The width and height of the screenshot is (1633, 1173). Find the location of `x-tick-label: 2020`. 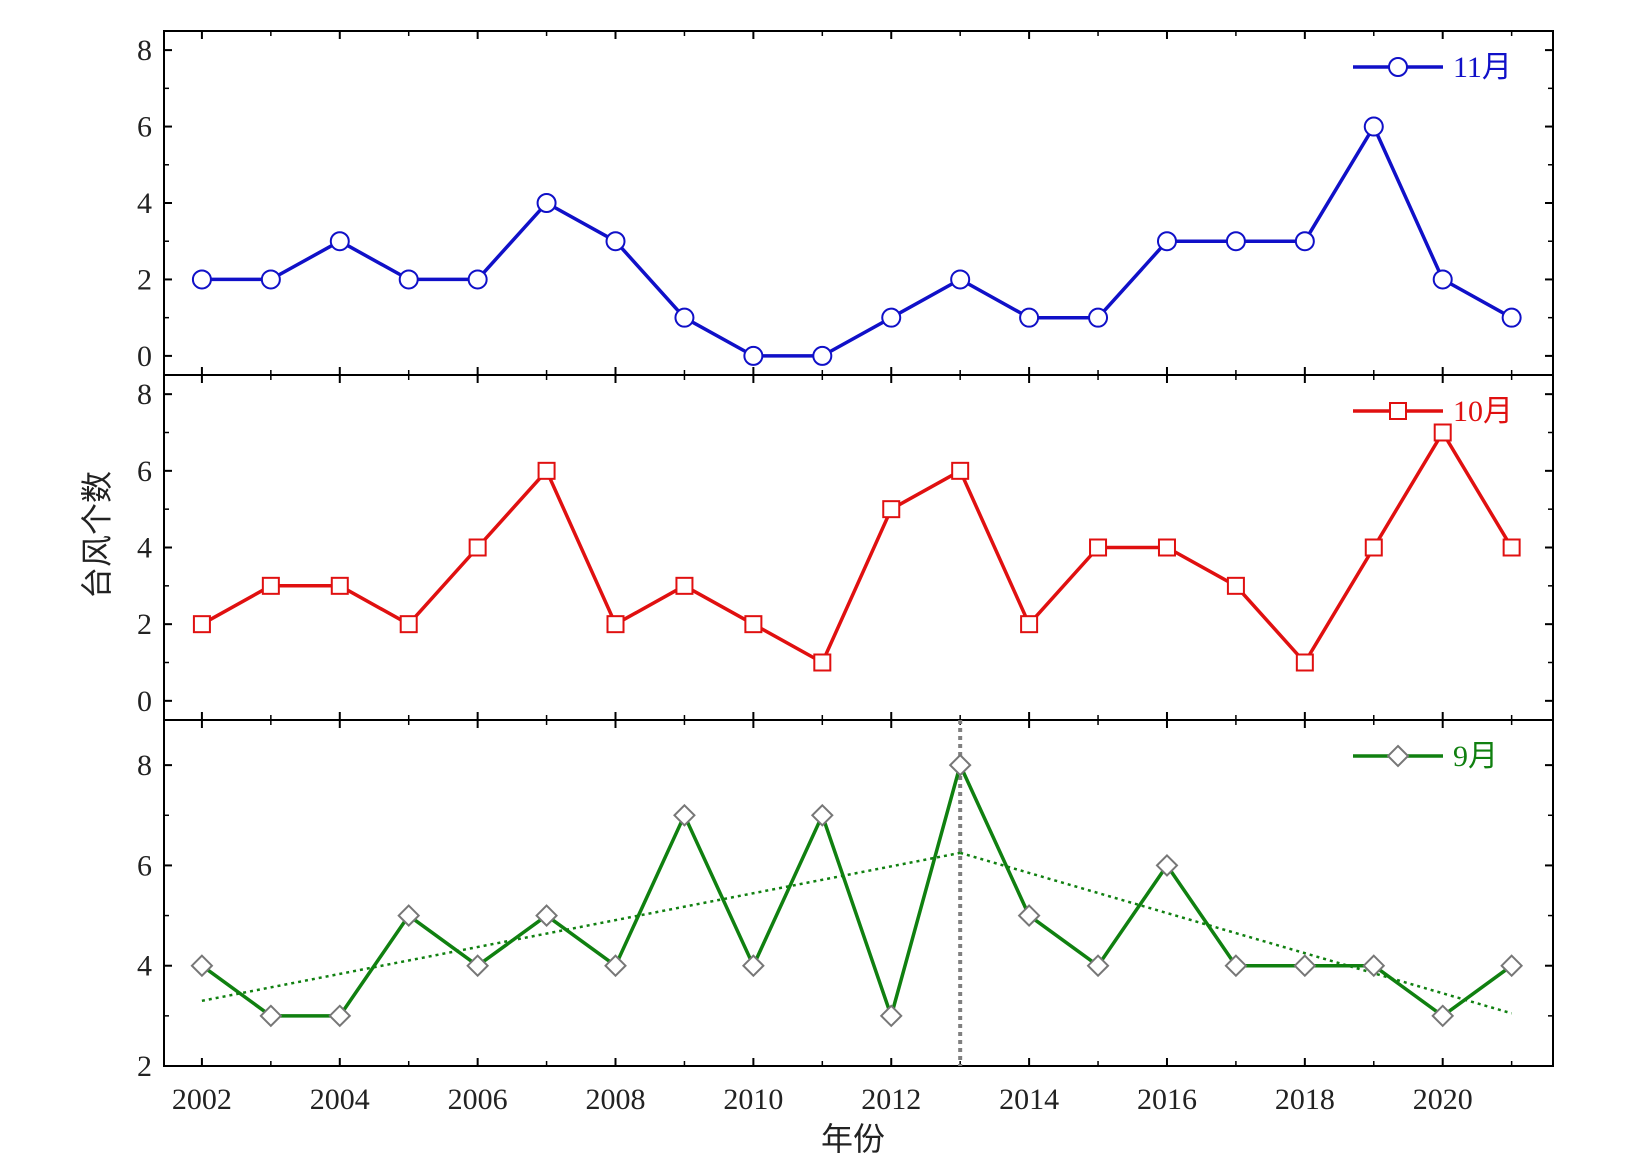

x-tick-label: 2020 is located at coordinates (1443, 1099).